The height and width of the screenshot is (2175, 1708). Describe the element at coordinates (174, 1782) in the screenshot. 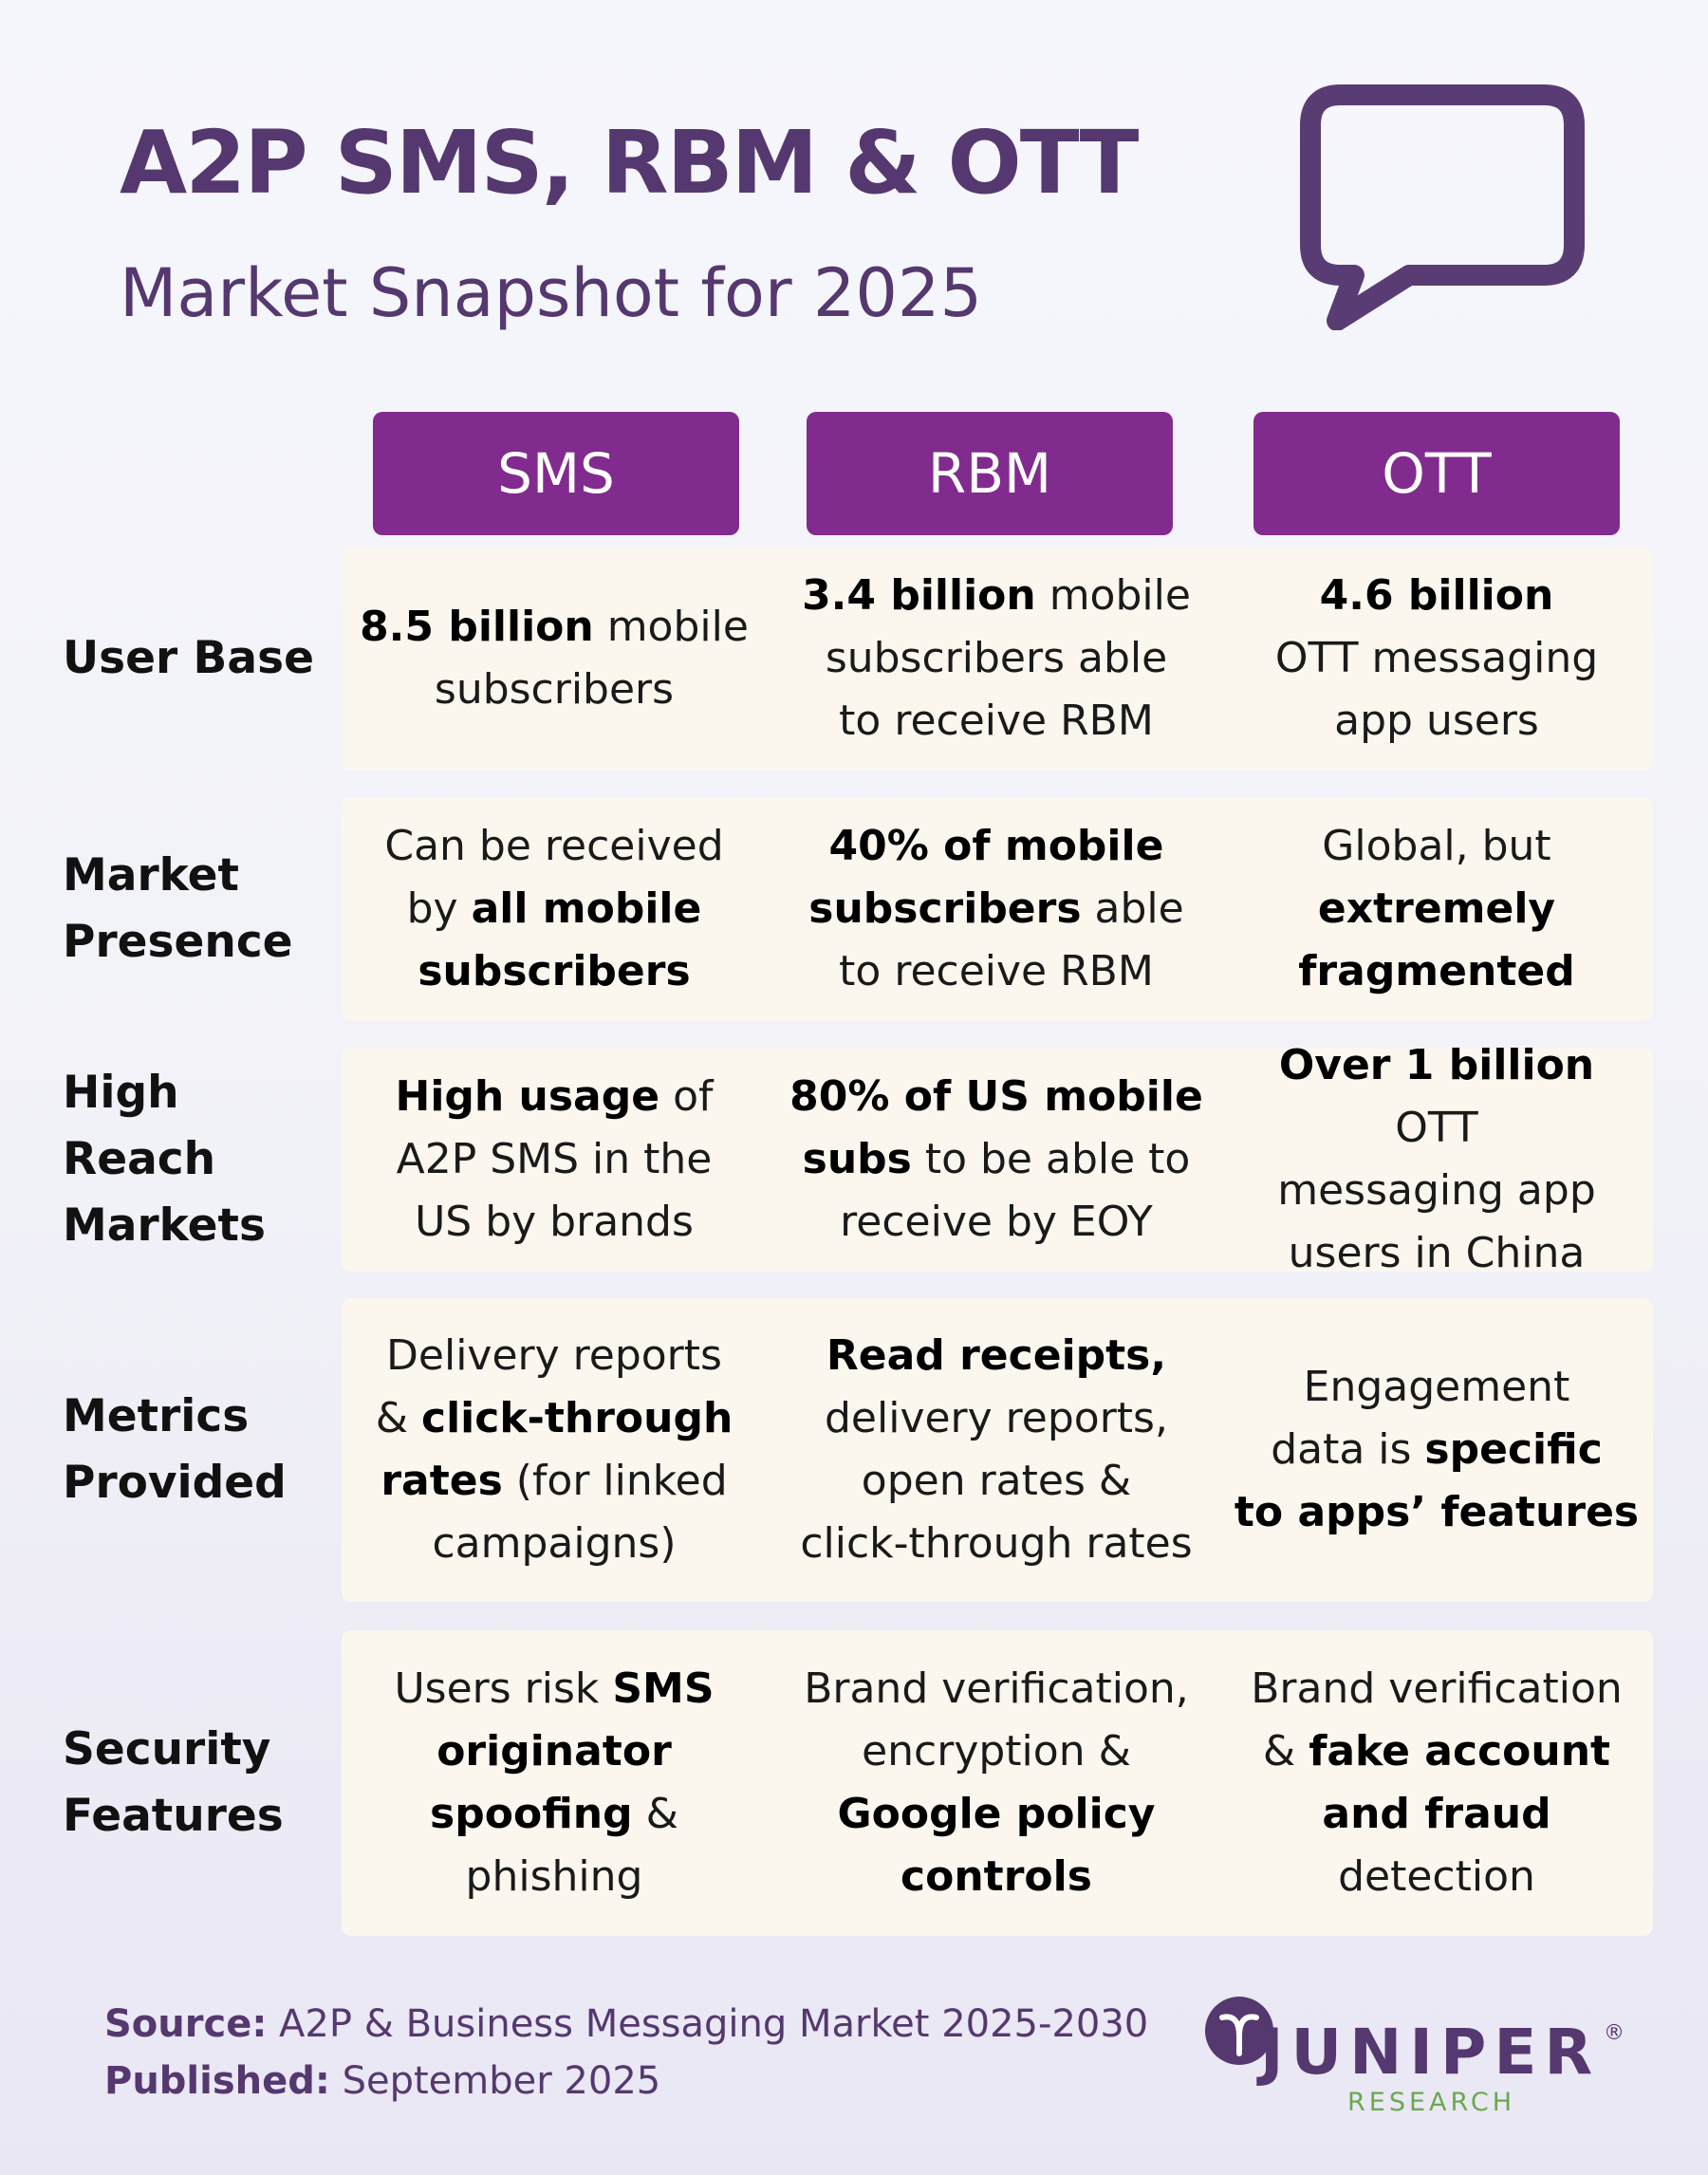

I see `row-label-security-features: Security Features` at that location.